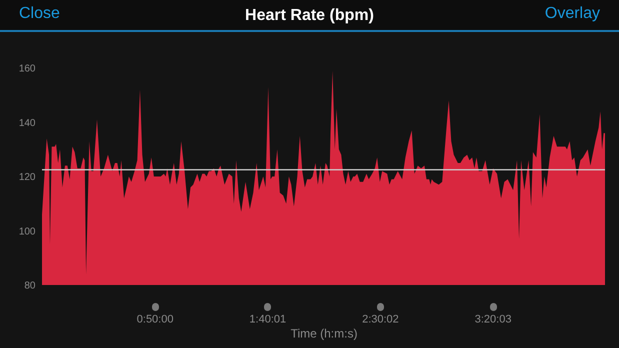 This screenshot has width=619, height=348. I want to click on x-tick-label: 1:40:01, so click(267, 320).